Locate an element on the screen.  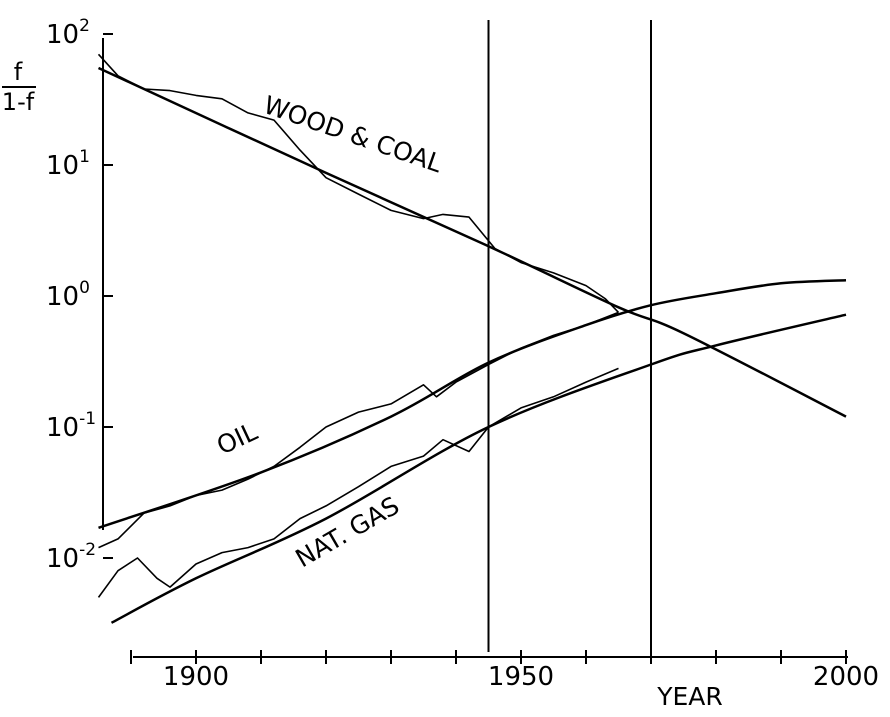
y-tick-labels: 10² 10¹ 10⁰ 10⁻¹ 10⁻² is located at coordinates (71, 295).